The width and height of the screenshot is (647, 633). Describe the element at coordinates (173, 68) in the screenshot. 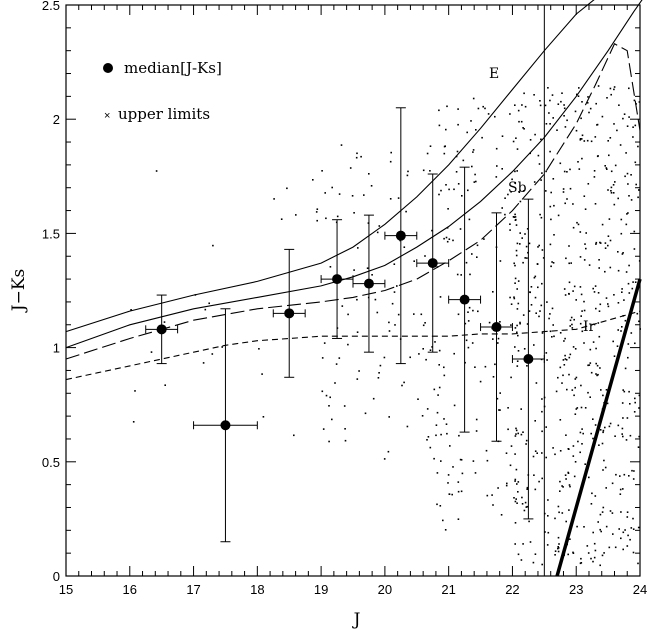

I see `legend-label-median: median[J-Ks]` at that location.